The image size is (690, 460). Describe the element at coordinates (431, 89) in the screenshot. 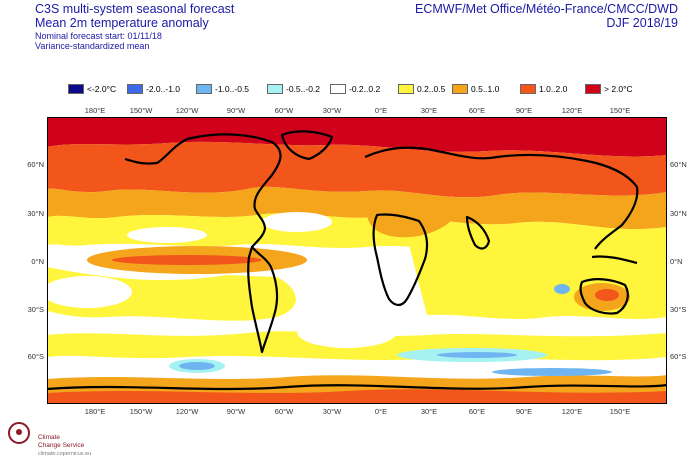

I see `legend-label: 0.2..0.5` at that location.